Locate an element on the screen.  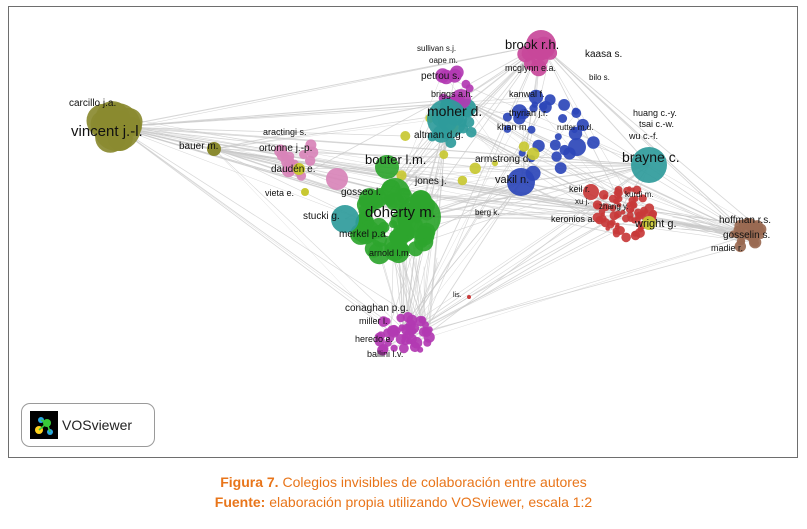
node-label: keil r. is located at coordinates (579, 189).